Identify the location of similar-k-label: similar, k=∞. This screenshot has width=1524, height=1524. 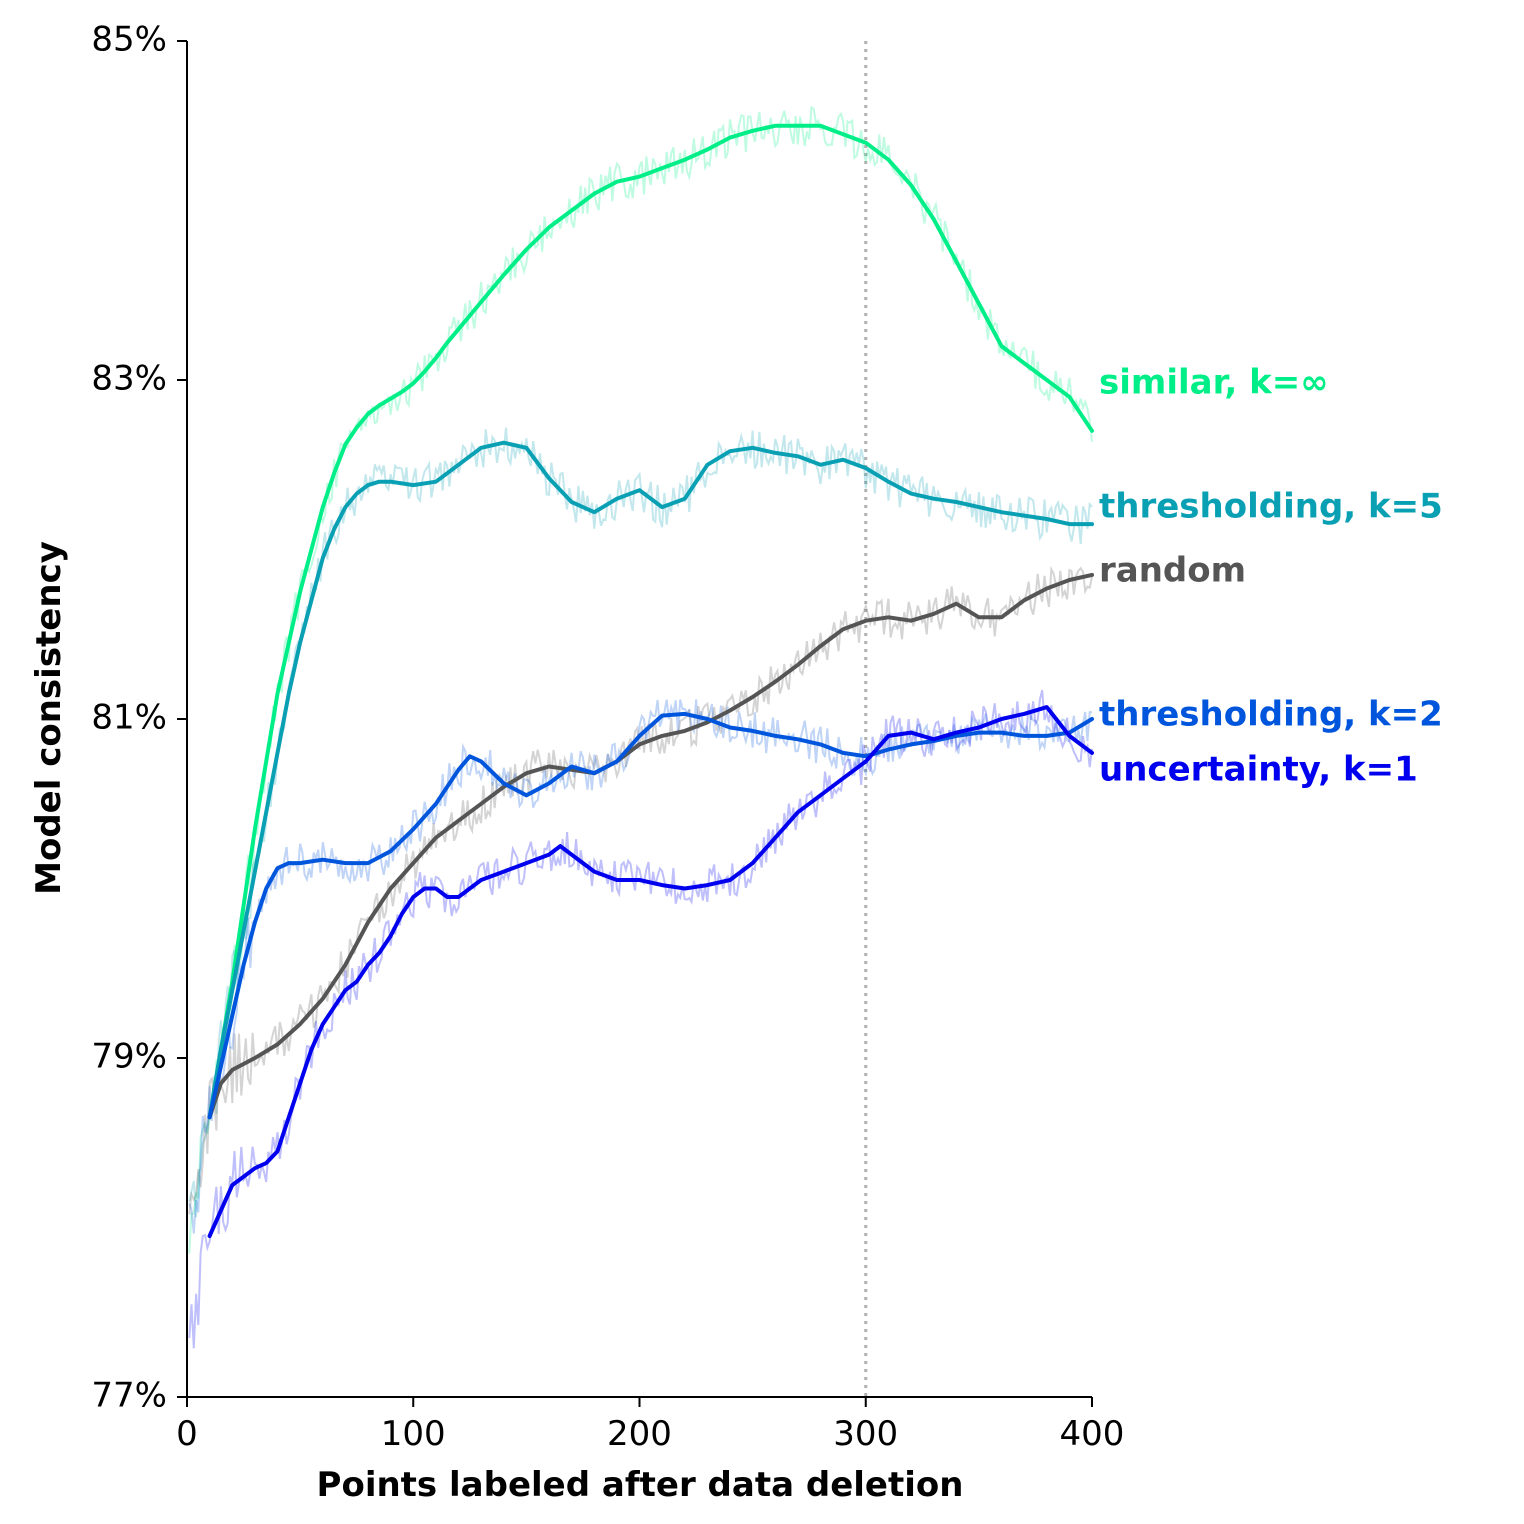
(1214, 383).